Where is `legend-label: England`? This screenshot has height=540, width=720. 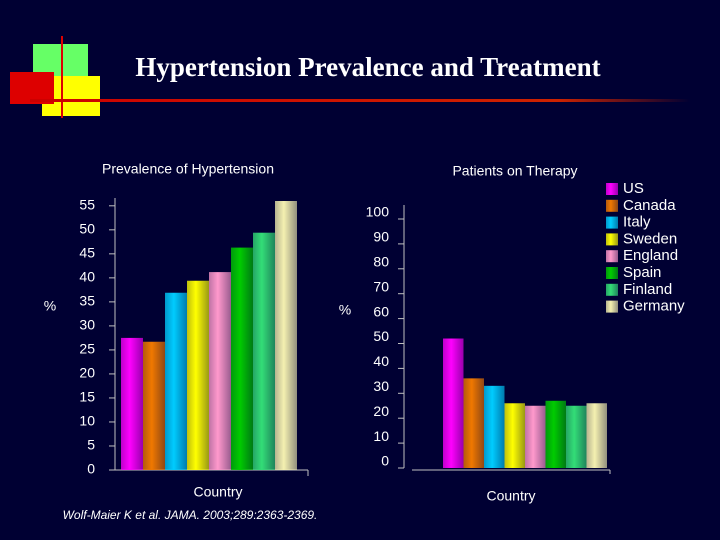 legend-label: England is located at coordinates (650, 255).